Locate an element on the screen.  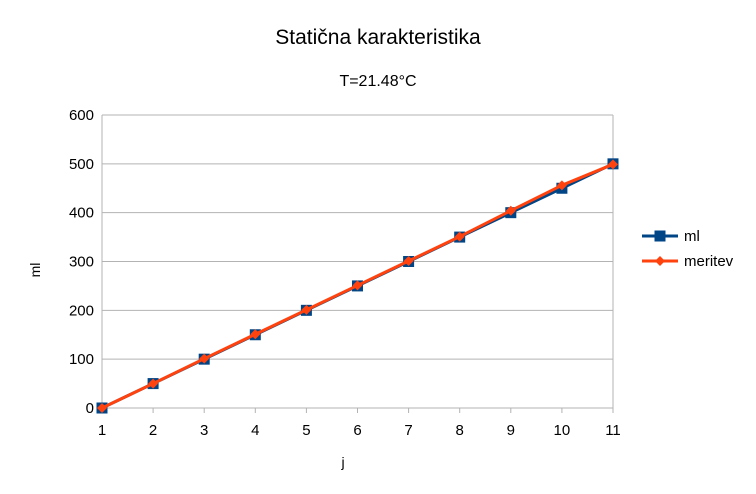
chart-title: Statična karakteristika is located at coordinates (378, 37).